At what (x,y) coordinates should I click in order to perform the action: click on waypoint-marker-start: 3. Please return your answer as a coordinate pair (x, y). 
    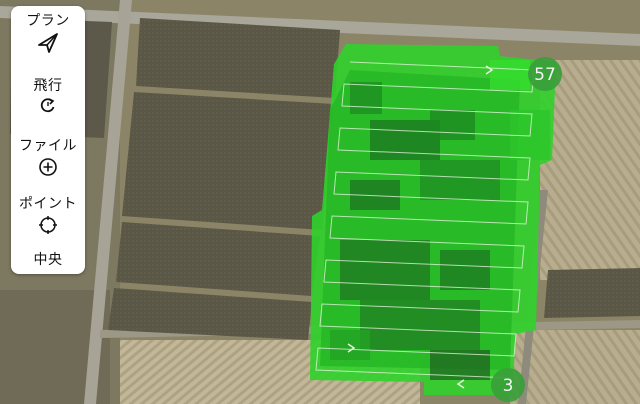
    Looking at the image, I should click on (508, 385).